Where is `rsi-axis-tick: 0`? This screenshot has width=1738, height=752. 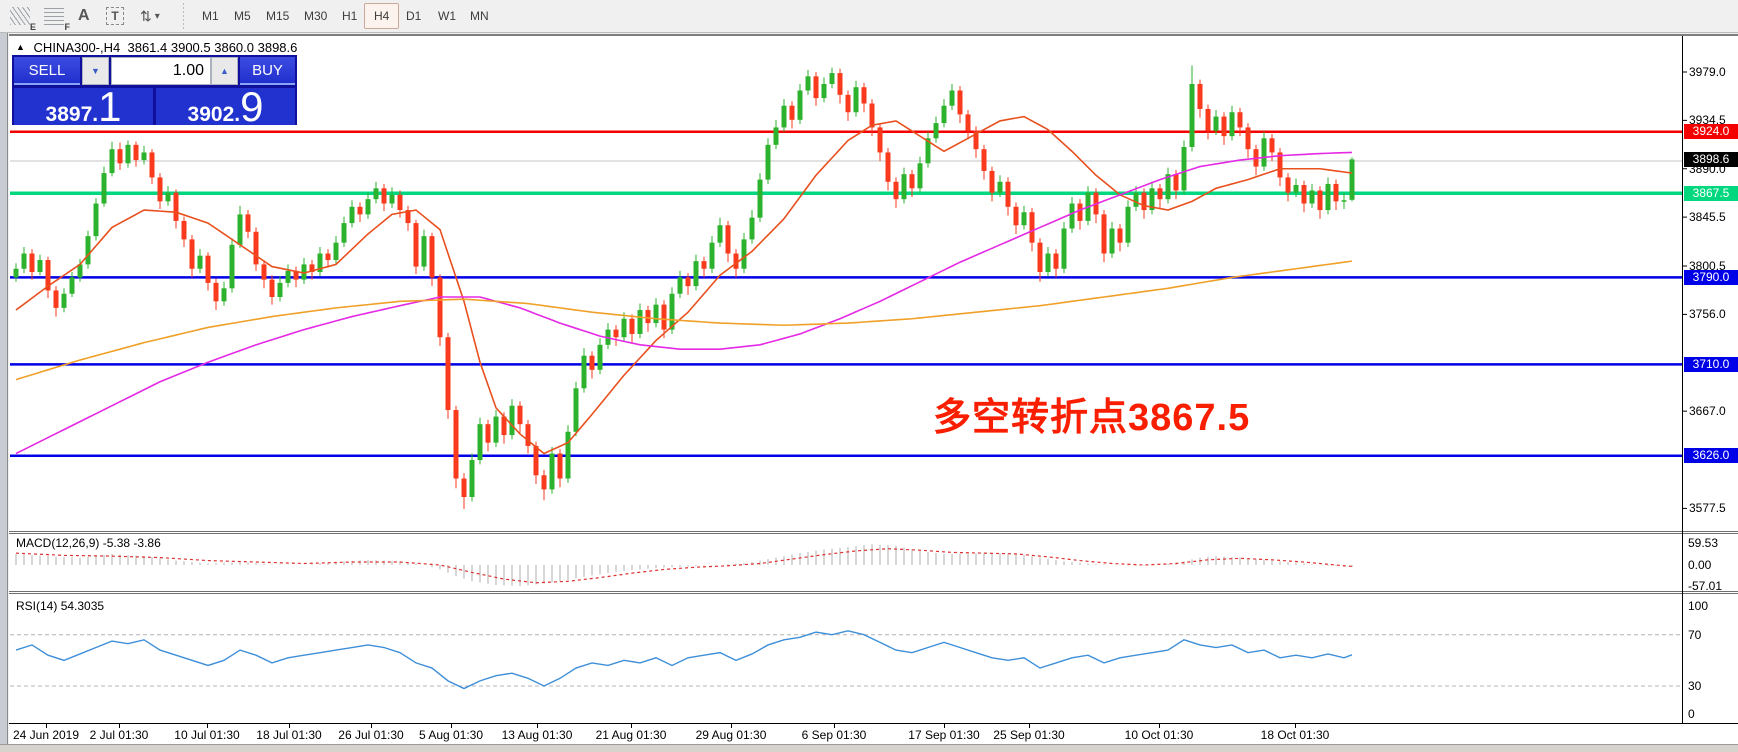
rsi-axis-tick: 0 is located at coordinates (1691, 714).